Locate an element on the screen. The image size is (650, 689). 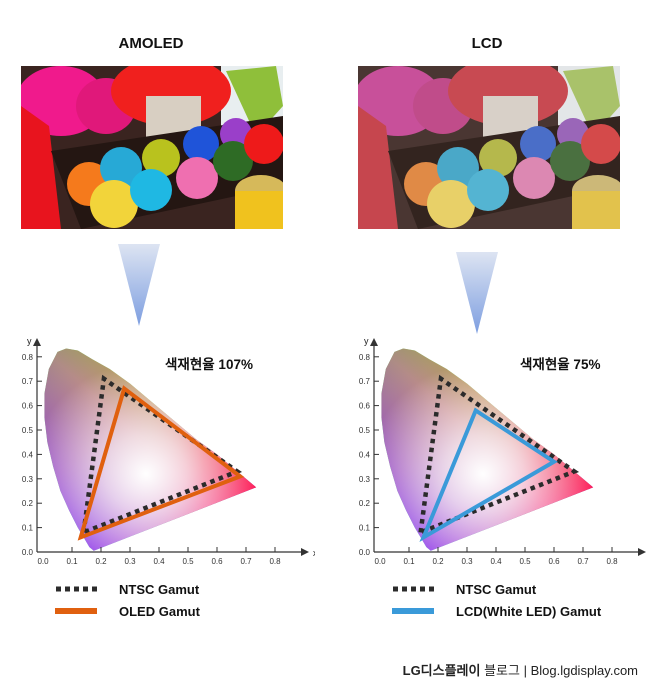
lcd-gamut-percentage: 색재현율 75% is located at coordinates (560, 364).